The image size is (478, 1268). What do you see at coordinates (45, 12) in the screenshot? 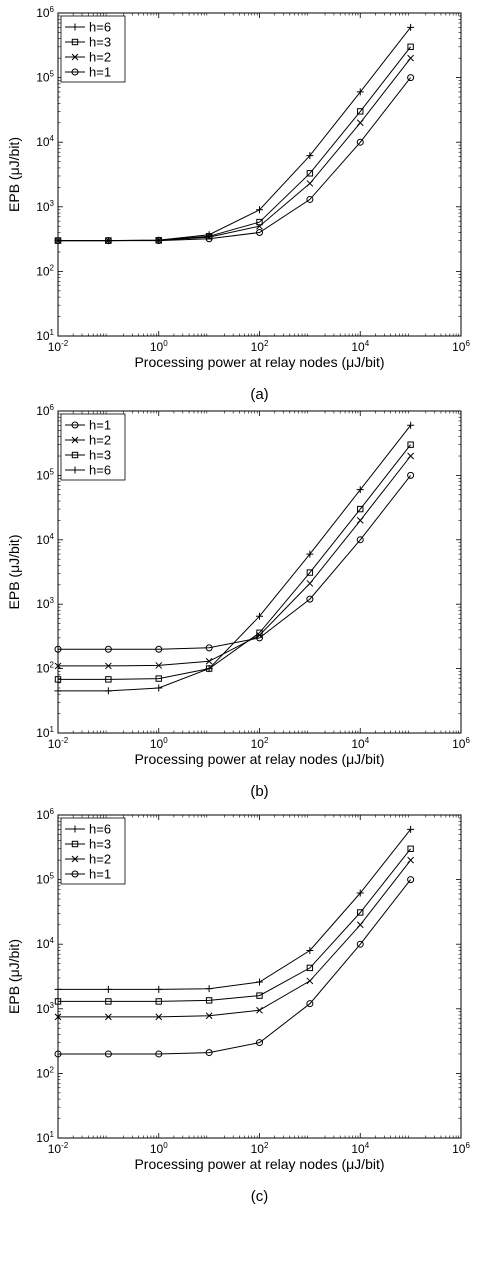
I see `y-tick-label: 10⁶` at bounding box center [45, 12].